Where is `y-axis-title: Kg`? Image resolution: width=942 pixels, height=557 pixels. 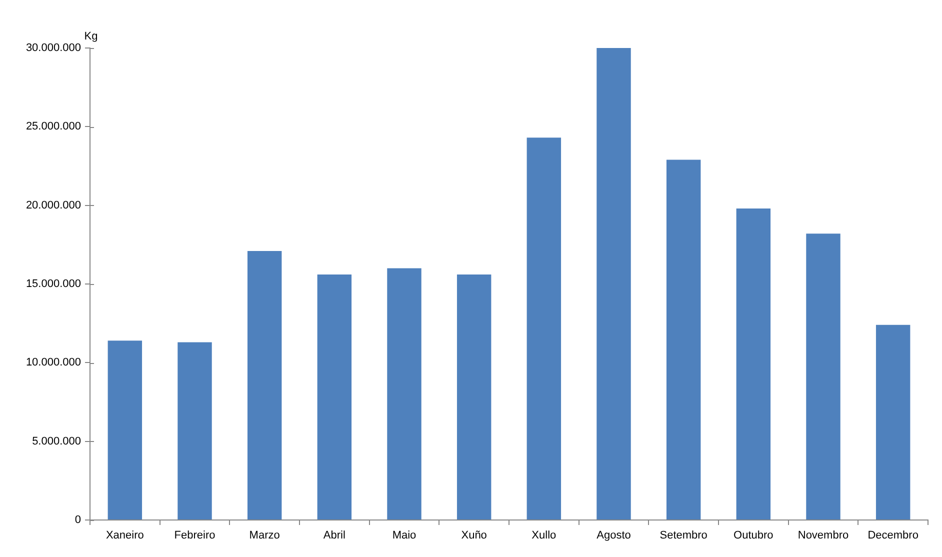
y-axis-title: Kg is located at coordinates (91, 36).